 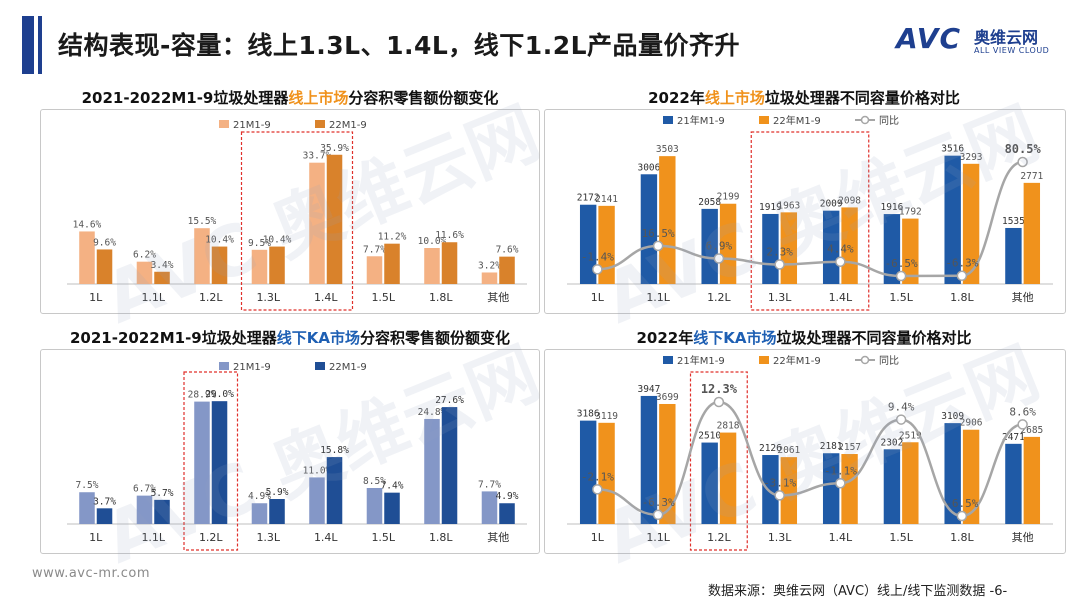 I want to click on yoy-label-br-8: 8.6%, so click(x=1022, y=411).